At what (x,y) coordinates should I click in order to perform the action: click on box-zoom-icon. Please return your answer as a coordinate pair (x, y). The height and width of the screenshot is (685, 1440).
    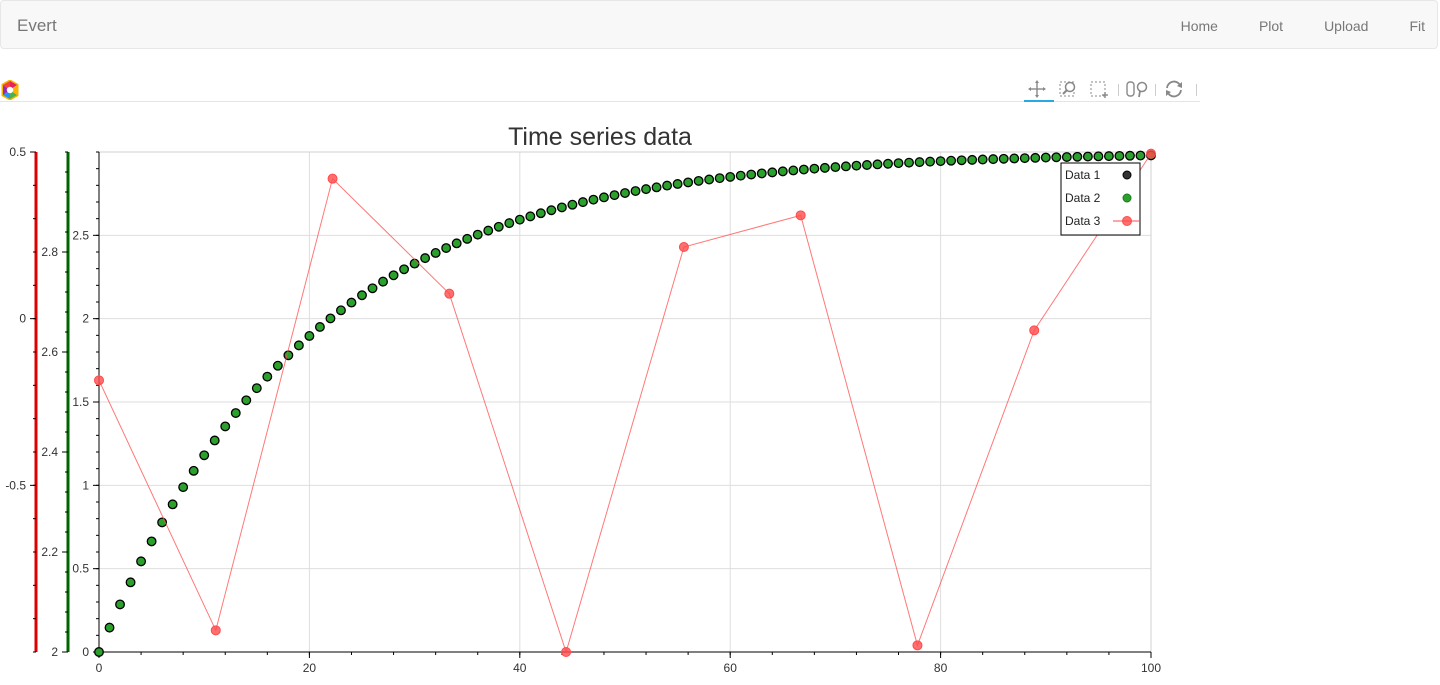
    Looking at the image, I should click on (1103, 90).